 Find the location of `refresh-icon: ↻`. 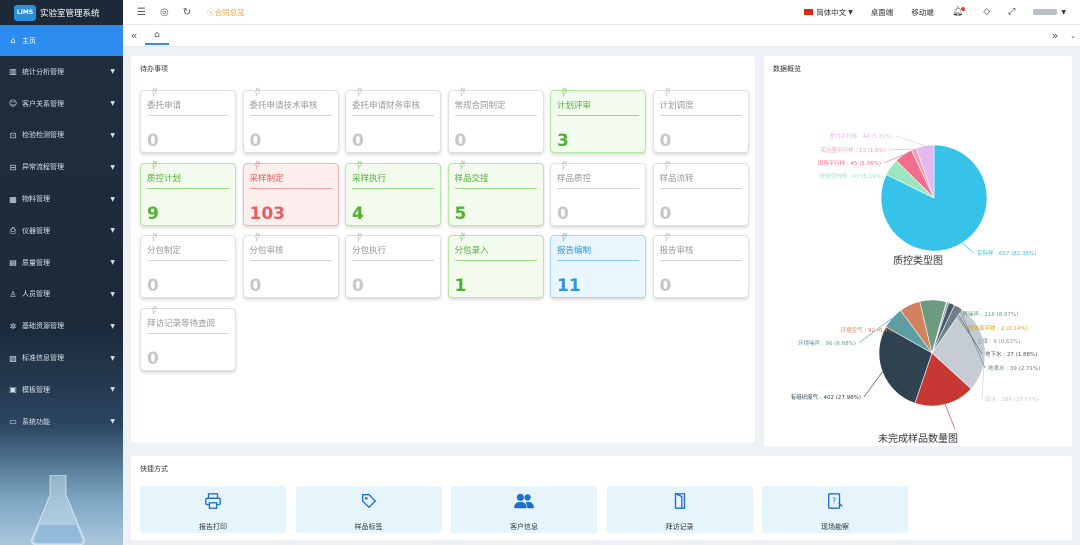

refresh-icon: ↻ is located at coordinates (187, 12).